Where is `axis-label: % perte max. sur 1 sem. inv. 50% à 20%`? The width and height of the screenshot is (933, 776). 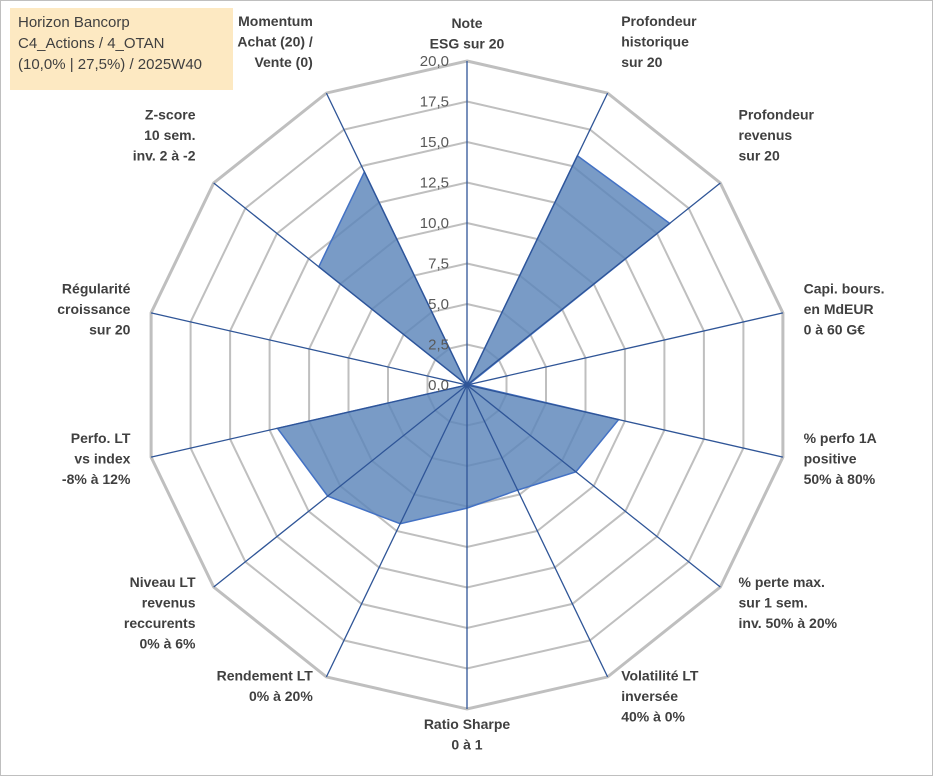 axis-label: % perte max. sur 1 sem. inv. 50% à 20% is located at coordinates (788, 602).